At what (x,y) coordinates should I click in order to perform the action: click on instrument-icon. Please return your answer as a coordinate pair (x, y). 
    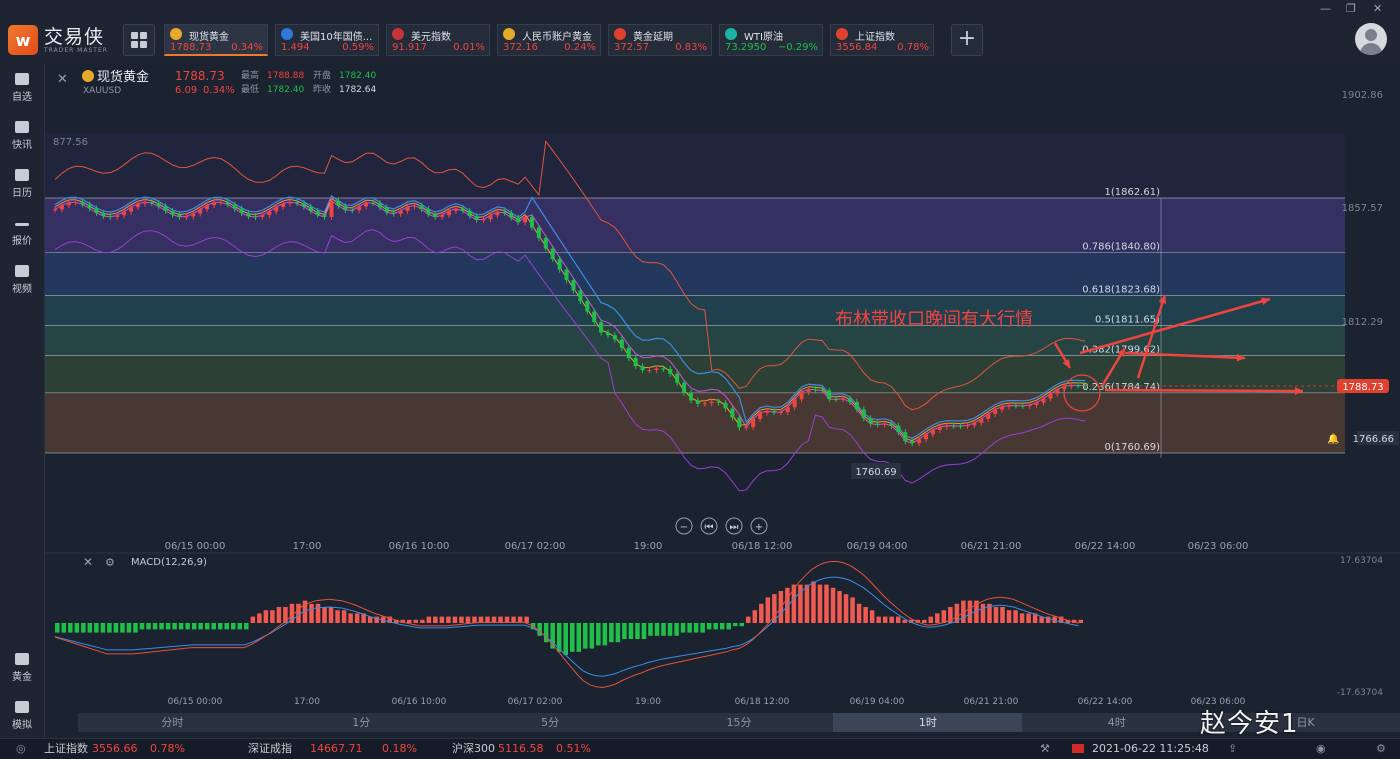
    Looking at the image, I should click on (731, 34).